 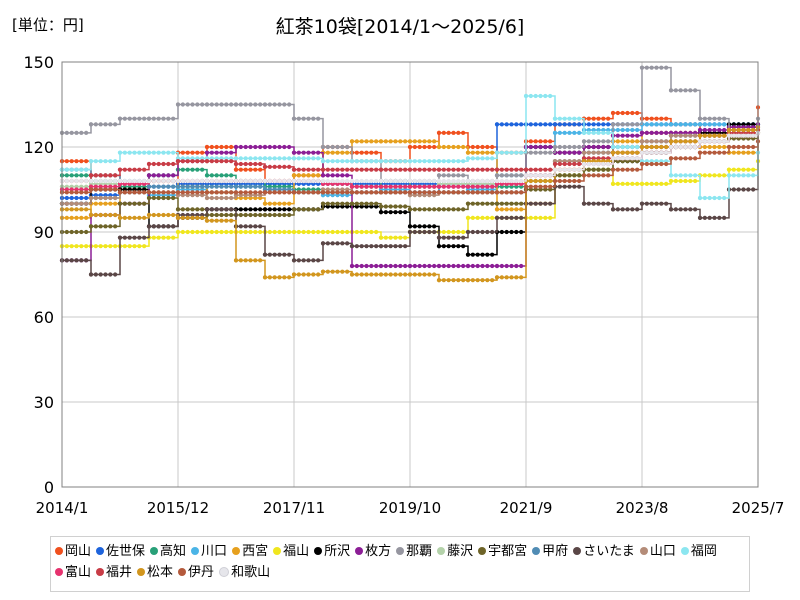 What do you see at coordinates (296, 551) in the screenshot?
I see `legend-label: 福山` at bounding box center [296, 551].